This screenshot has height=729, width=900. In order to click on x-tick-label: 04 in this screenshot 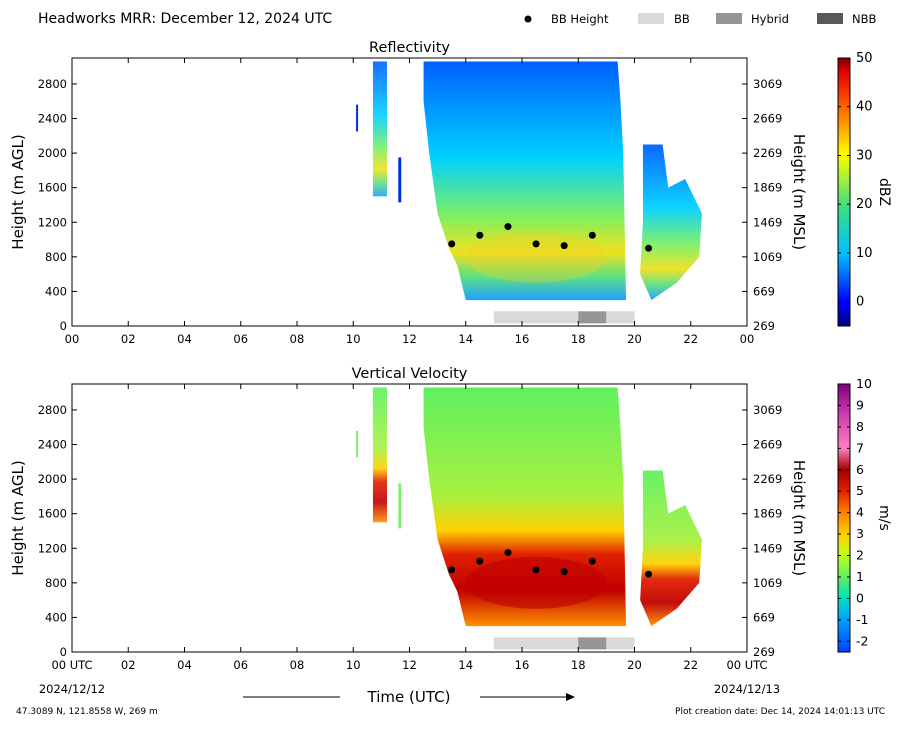, I will do `click(184, 339)`.